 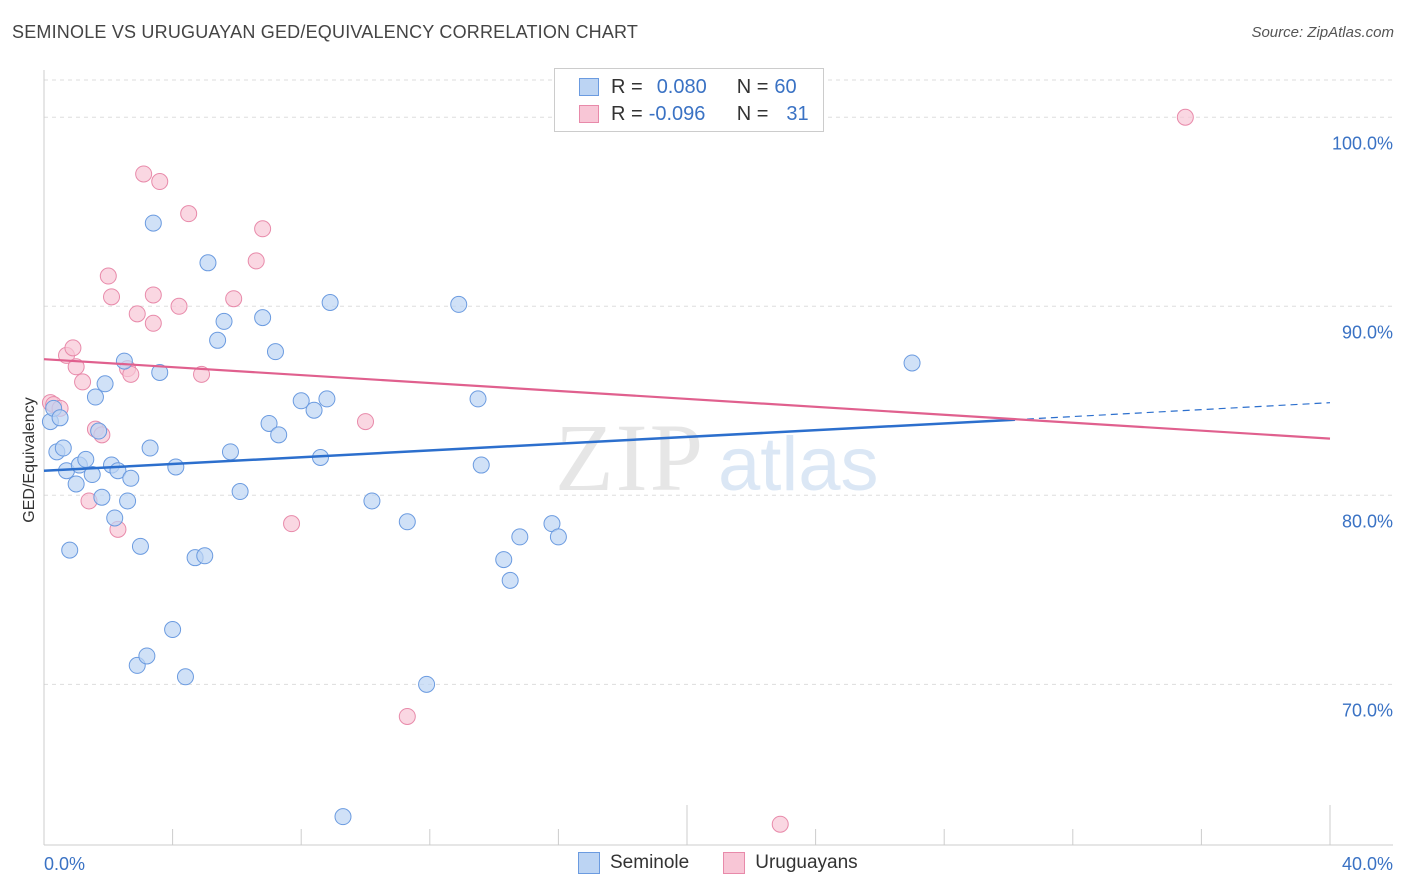 I want to click on watermark-zip: ZIP, so click(x=630, y=457).